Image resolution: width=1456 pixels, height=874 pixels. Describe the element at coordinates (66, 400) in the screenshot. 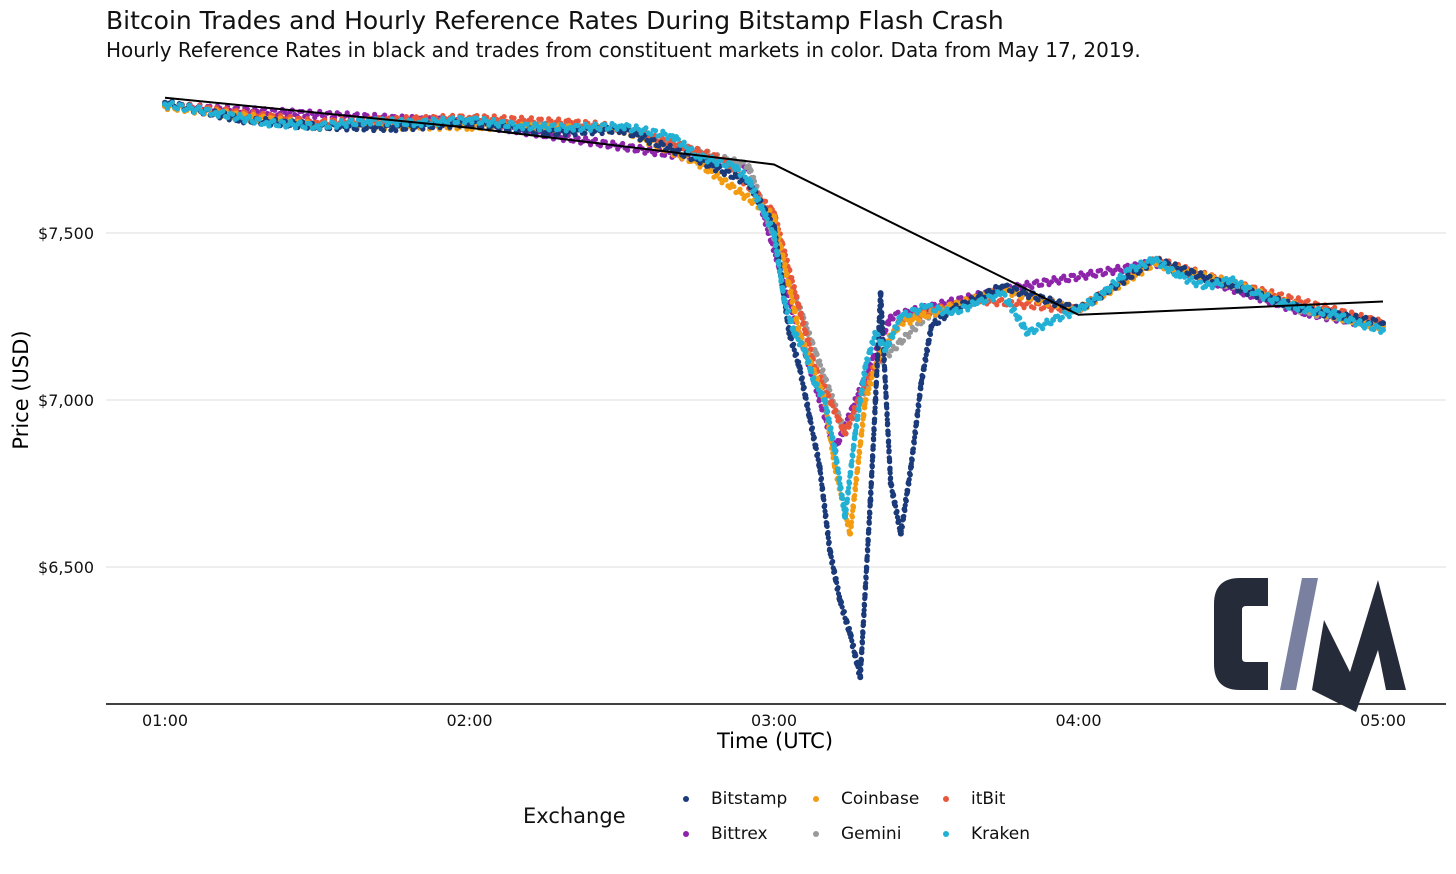

I see `y-axis-ticks: $6,500 $7,000 $7,500` at that location.